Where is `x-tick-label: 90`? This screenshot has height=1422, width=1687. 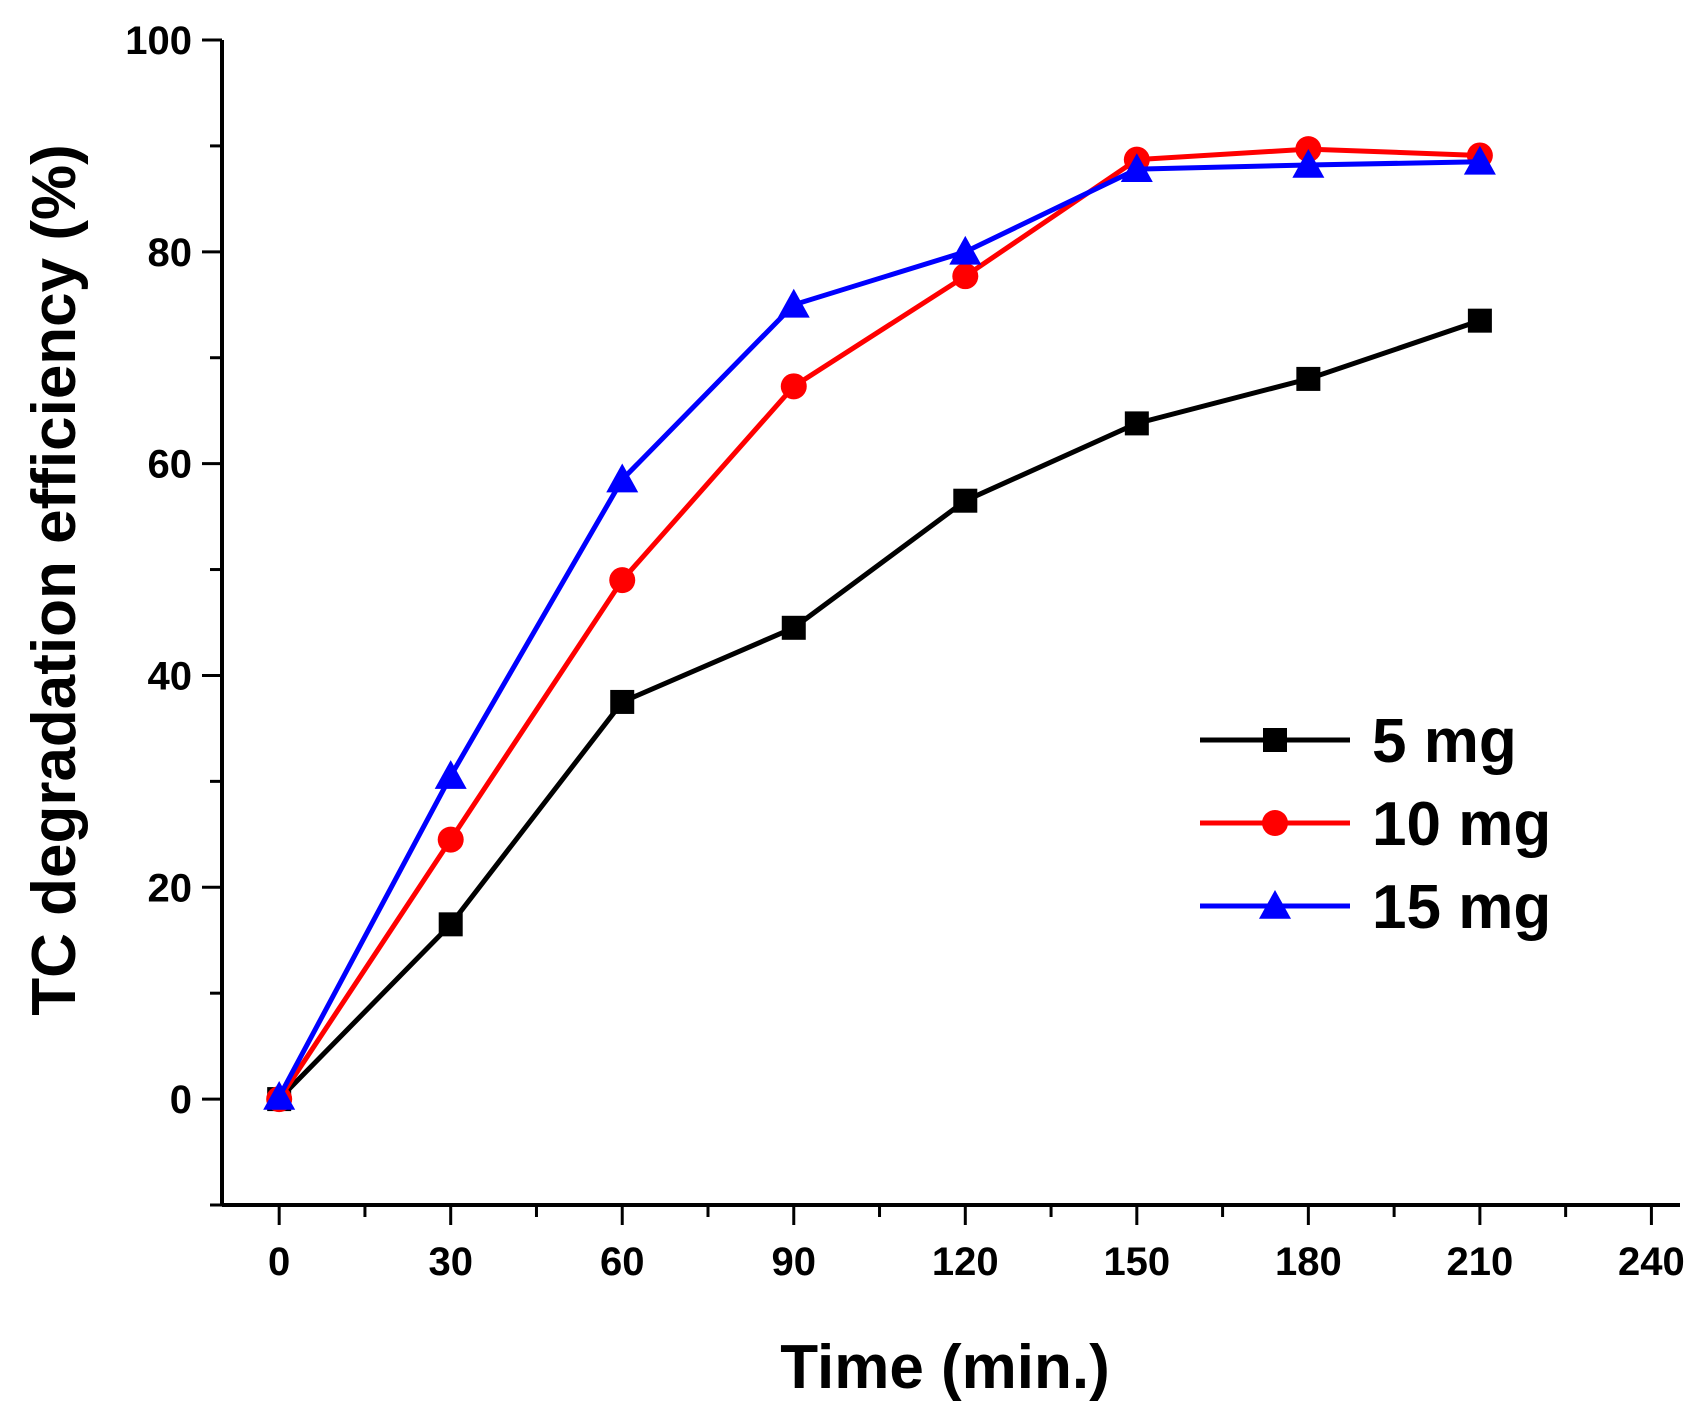
x-tick-label: 90 is located at coordinates (794, 1262).